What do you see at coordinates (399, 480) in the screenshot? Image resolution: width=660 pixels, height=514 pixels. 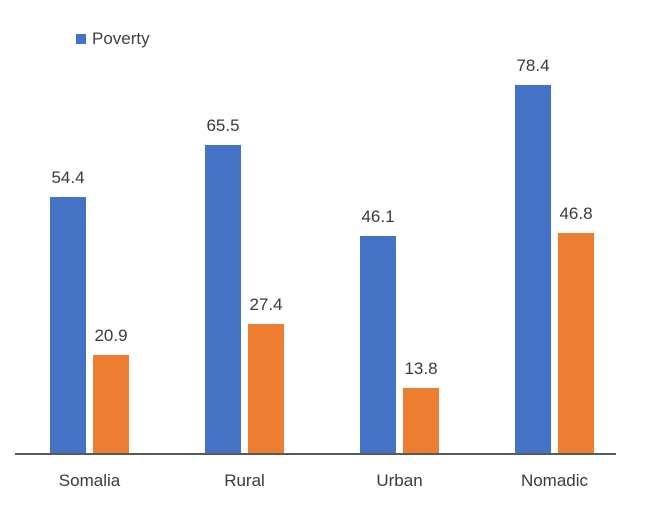 I see `category-label: Urban` at bounding box center [399, 480].